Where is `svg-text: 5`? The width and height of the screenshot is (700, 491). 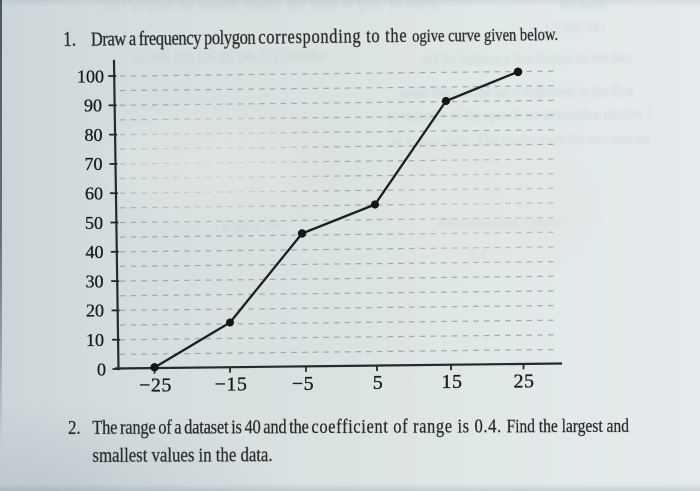
svg-text: 5 is located at coordinates (378, 383).